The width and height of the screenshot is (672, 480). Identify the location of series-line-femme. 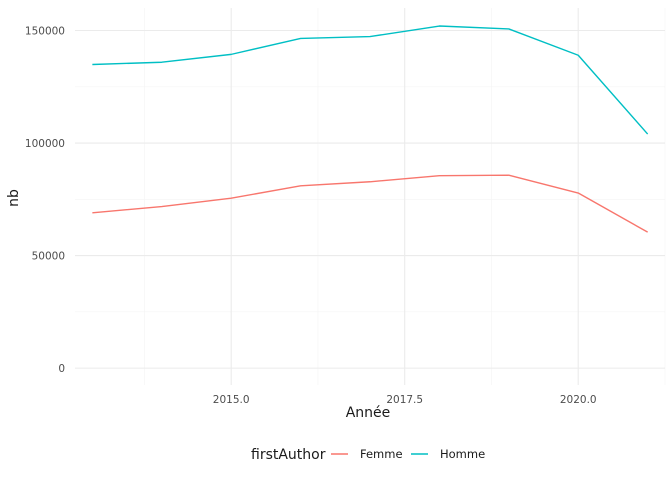
(370, 203).